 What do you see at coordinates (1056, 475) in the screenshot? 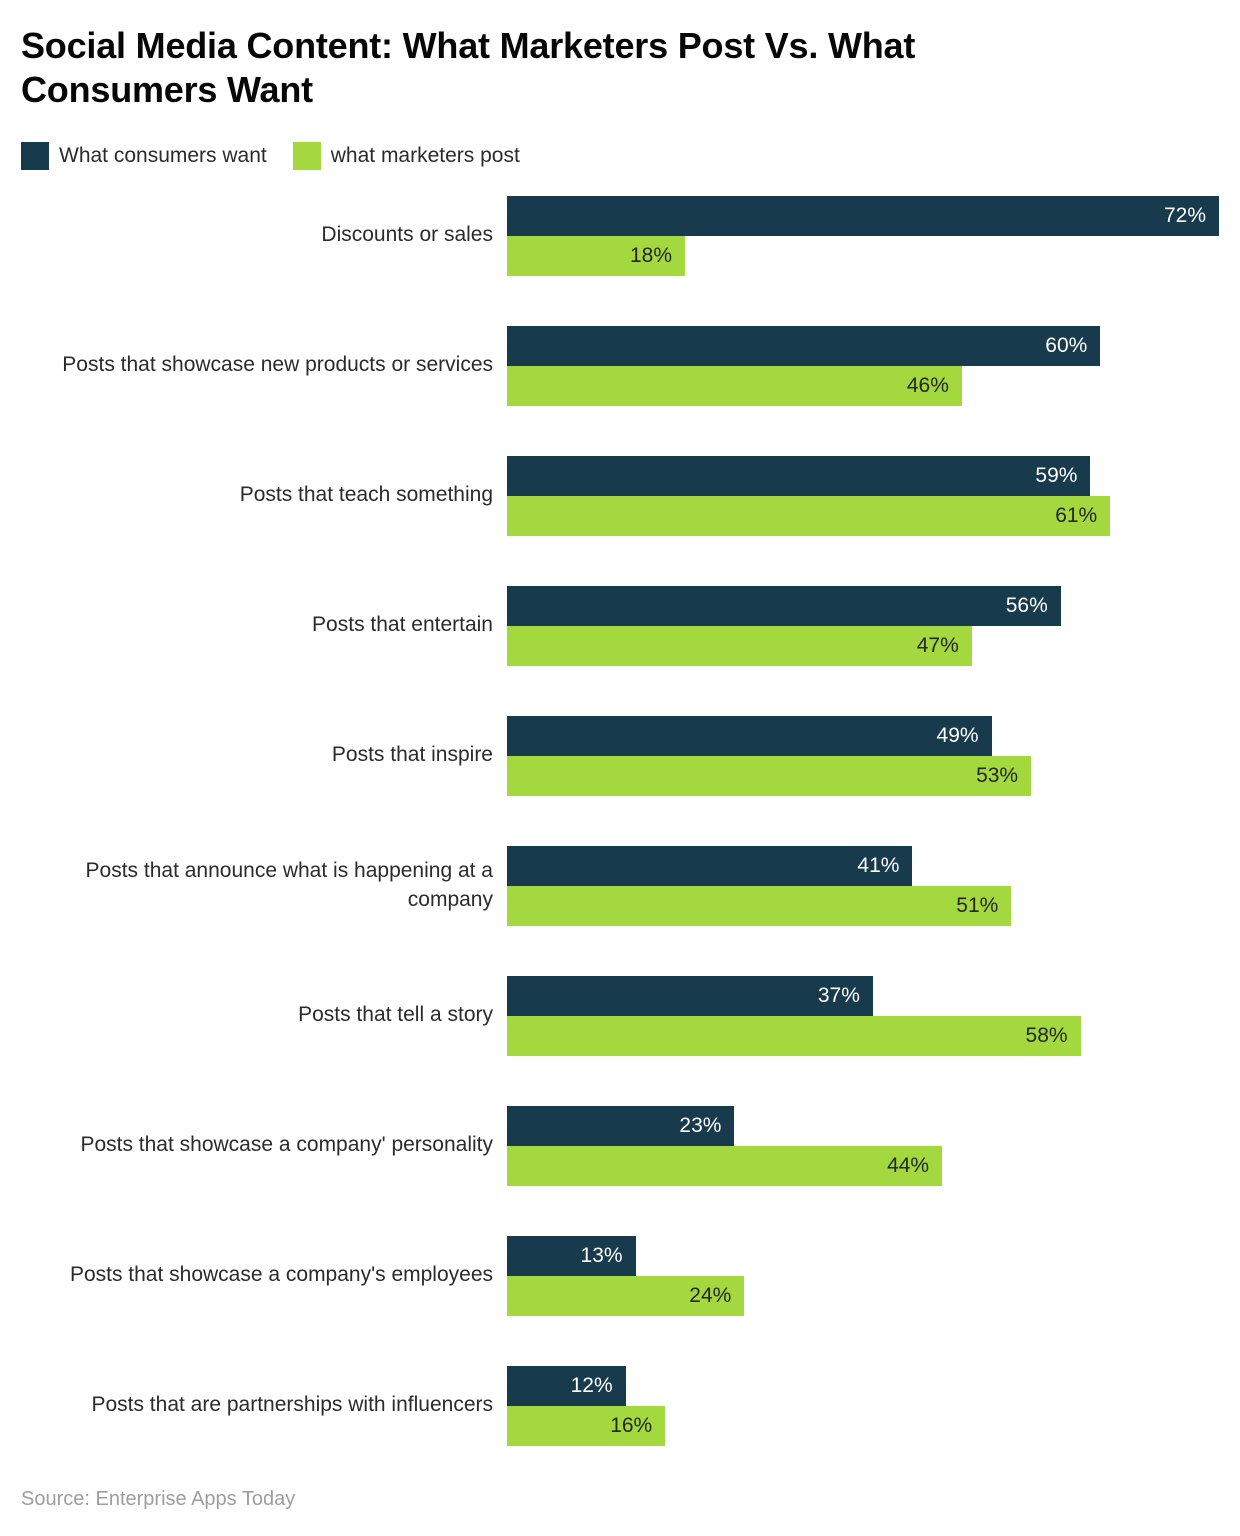
I see `bar-value-label: 59%` at bounding box center [1056, 475].